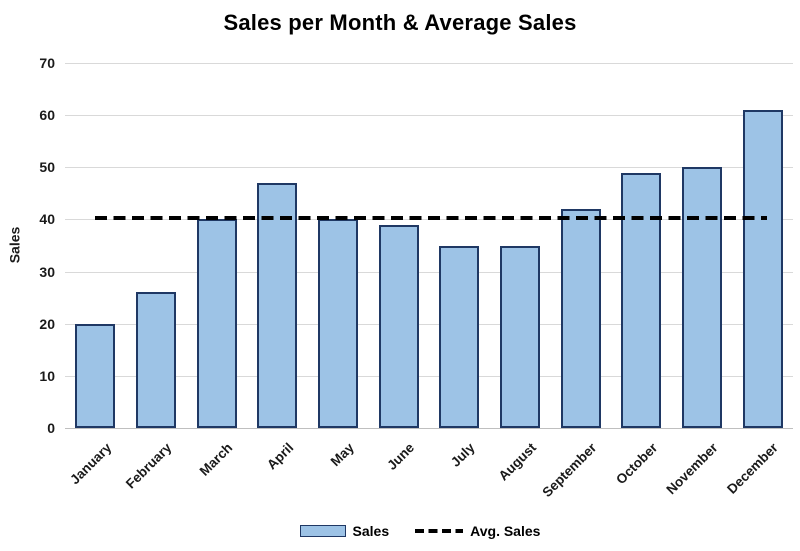 This screenshot has width=800, height=551. Describe the element at coordinates (505, 531) in the screenshot. I see `legend-label-avg-sales: Avg. Sales` at that location.